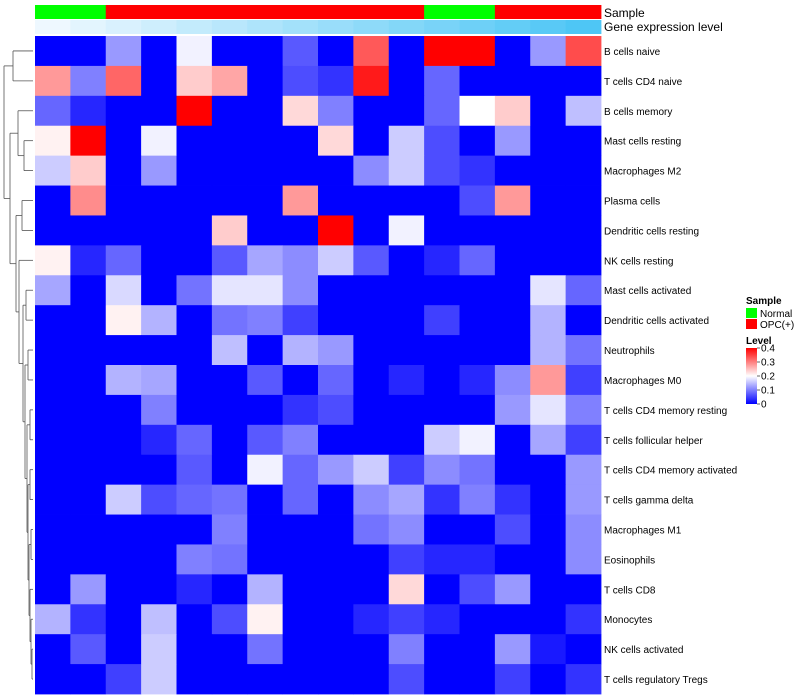 This screenshot has height=700, width=800. Describe the element at coordinates (628, 620) in the screenshot. I see `row-label: Monocytes` at that location.